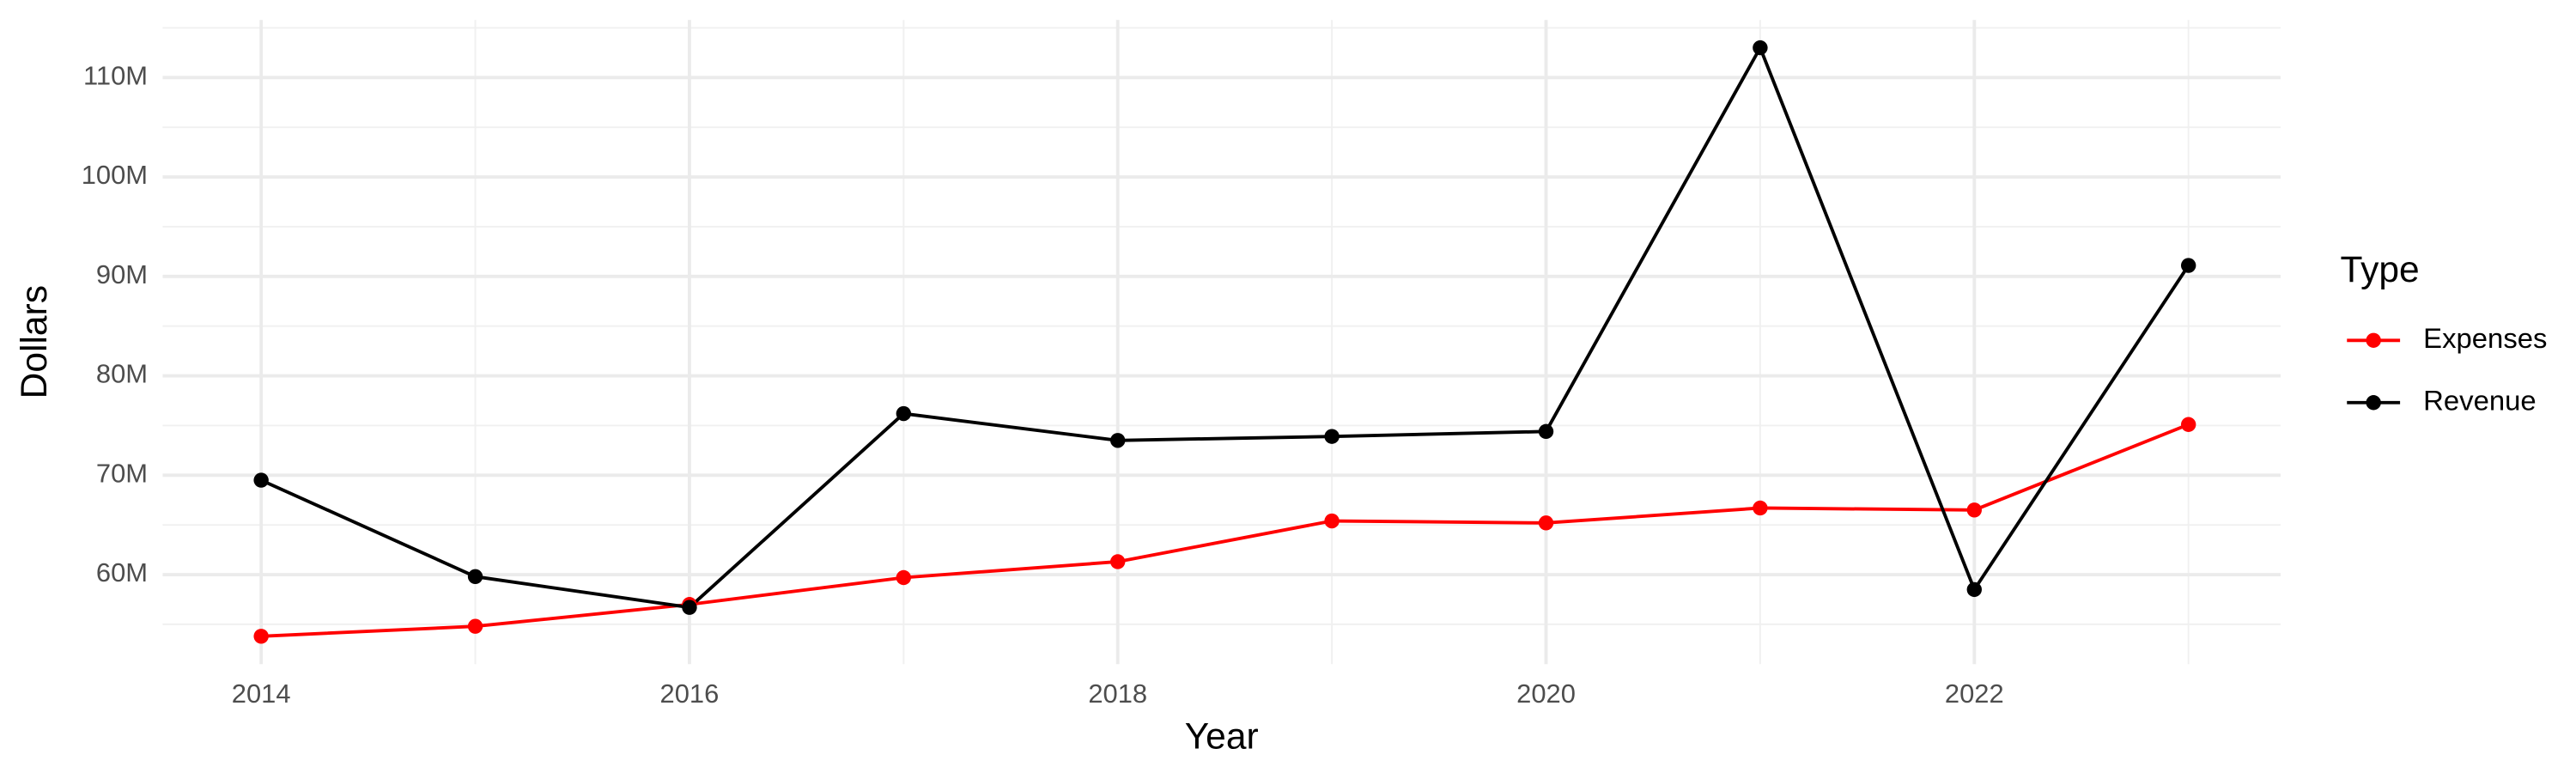 This screenshot has height=773, width=2576. I want to click on y-tick-label: 100M, so click(115, 175).